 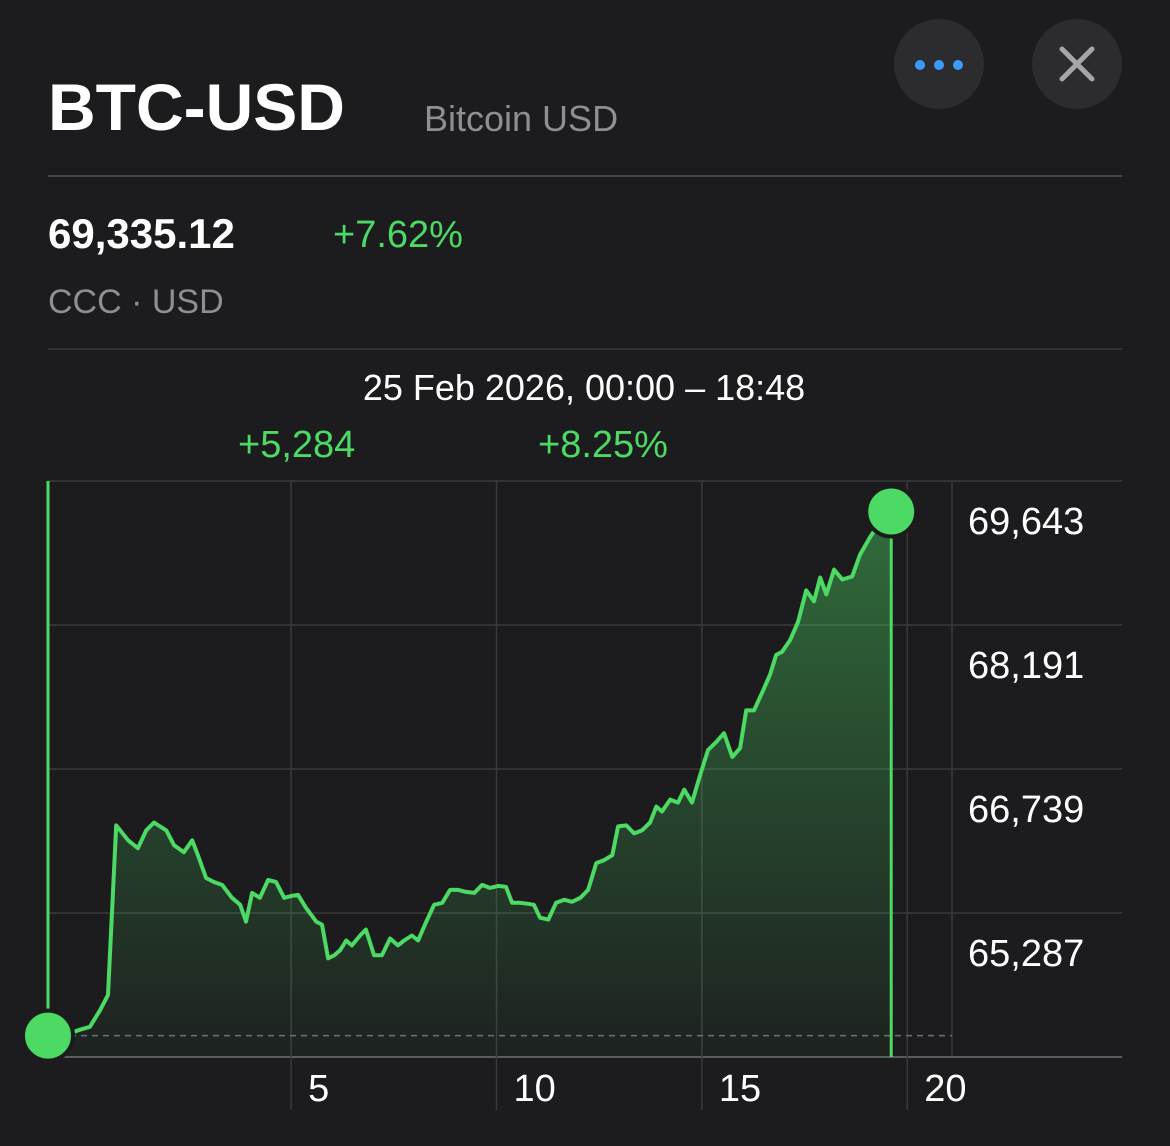 I want to click on range-change-percent: +8.25%, so click(x=603, y=445).